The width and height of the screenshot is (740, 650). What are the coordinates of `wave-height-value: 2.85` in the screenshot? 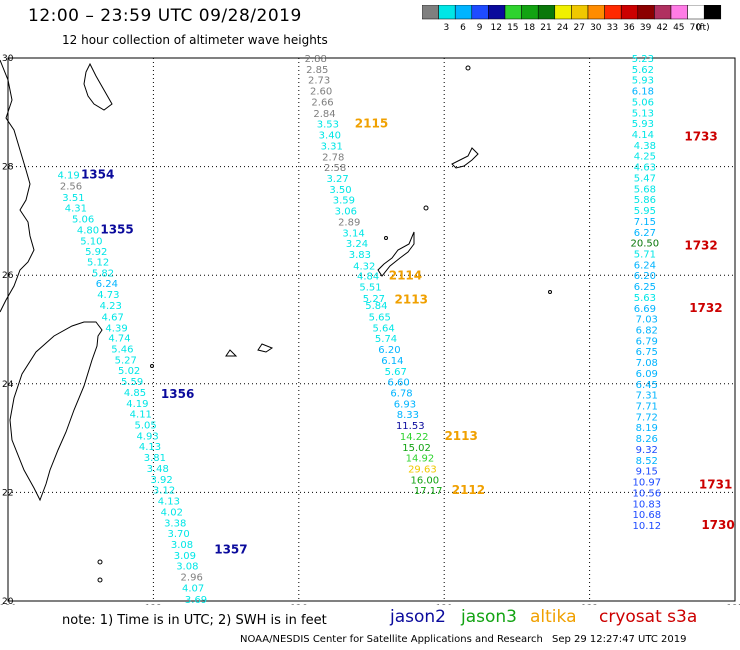 It's located at (317, 70).